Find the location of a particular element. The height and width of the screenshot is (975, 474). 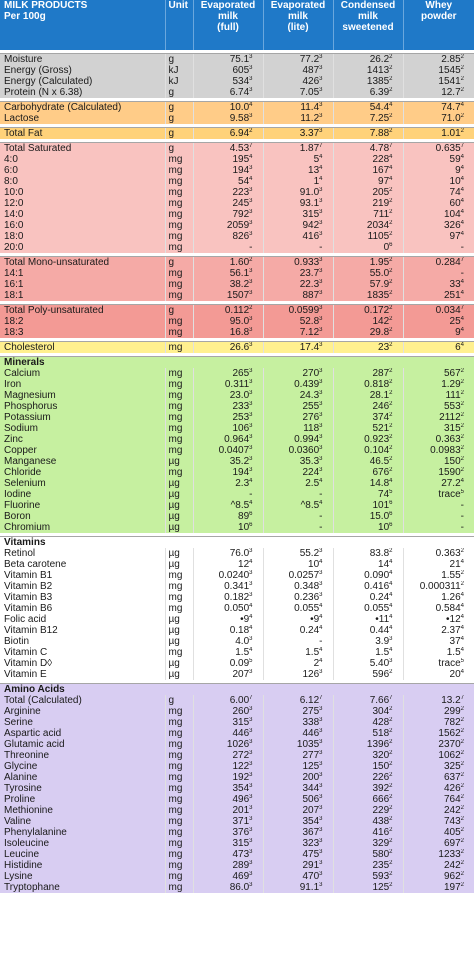

cell-whey-powder: 1.54 is located at coordinates (438, 652).